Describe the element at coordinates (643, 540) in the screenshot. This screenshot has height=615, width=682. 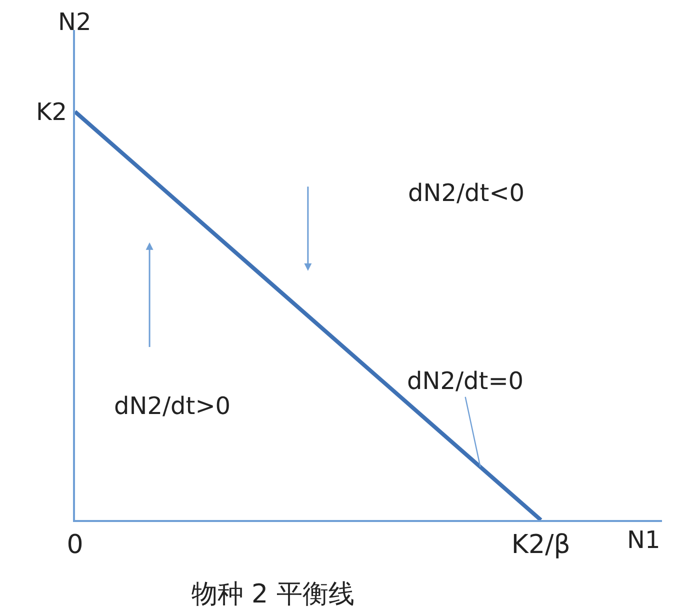
I see `x-axis-title: N1` at that location.